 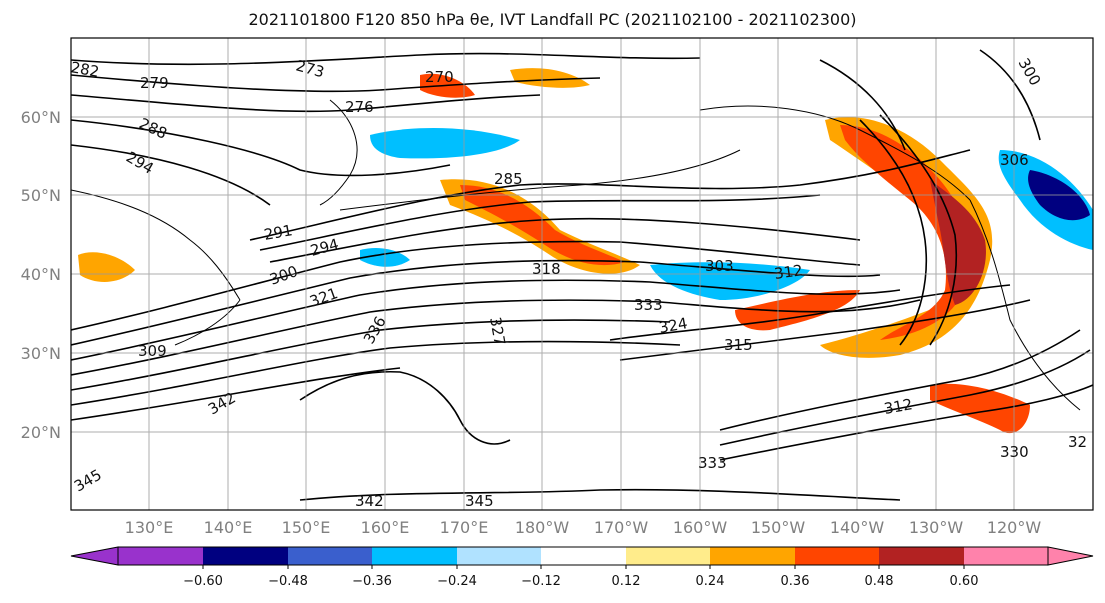 What do you see at coordinates (41, 117) in the screenshot?
I see `lat-label: 60°N` at bounding box center [41, 117].